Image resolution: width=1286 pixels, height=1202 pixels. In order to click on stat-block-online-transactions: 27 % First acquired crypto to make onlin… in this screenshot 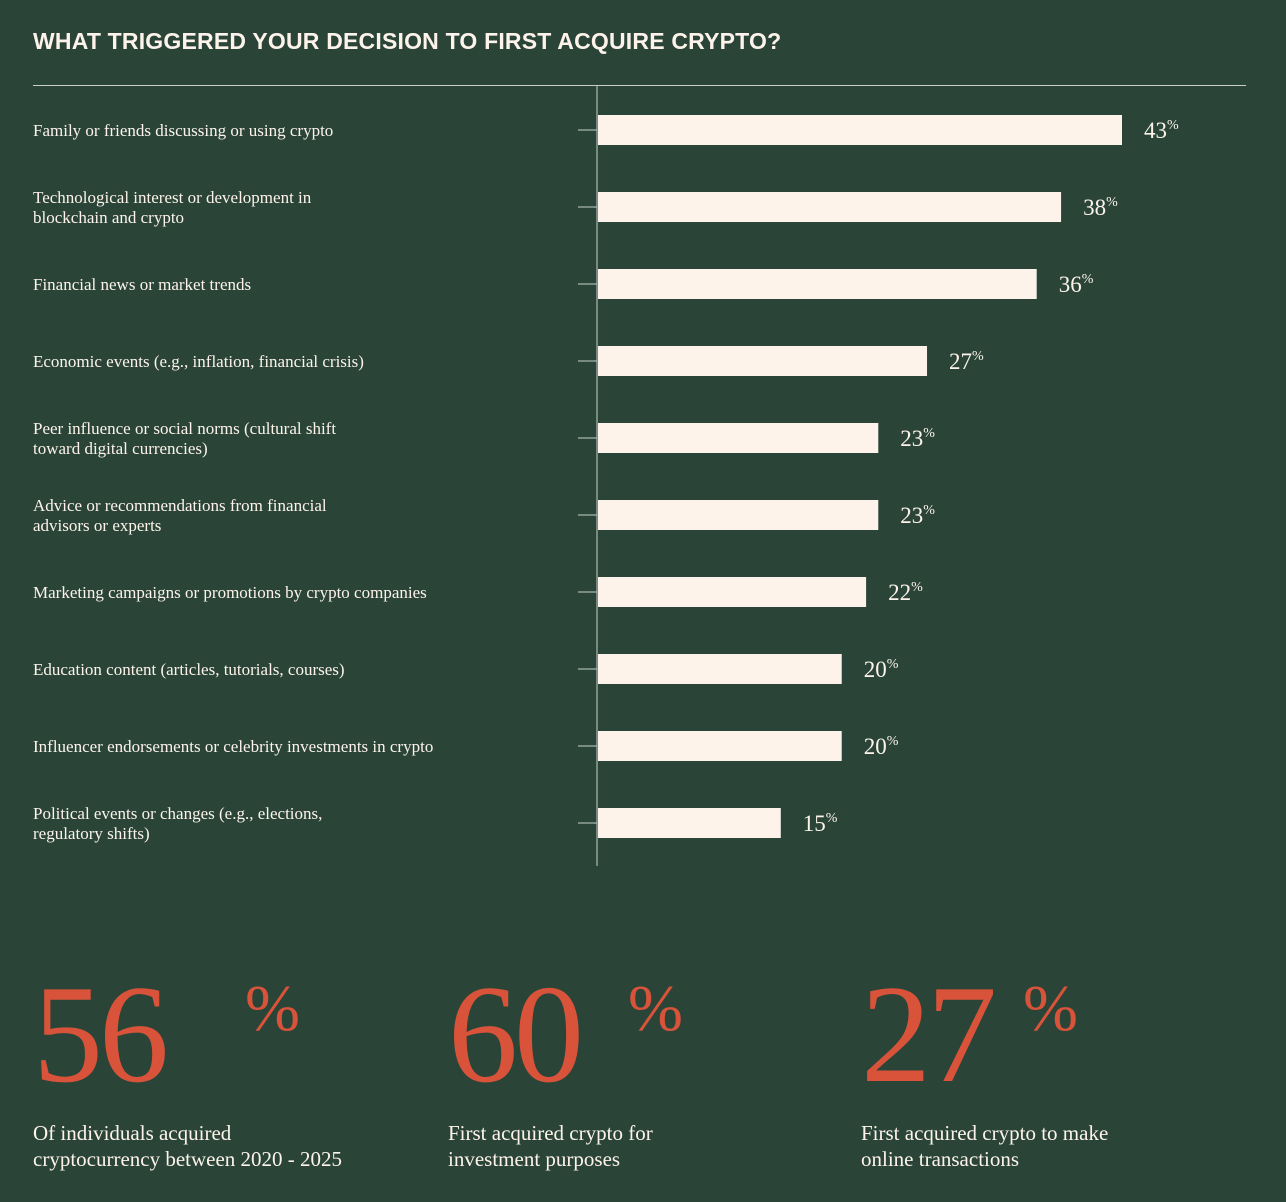, I will do `click(1051, 1066)`.